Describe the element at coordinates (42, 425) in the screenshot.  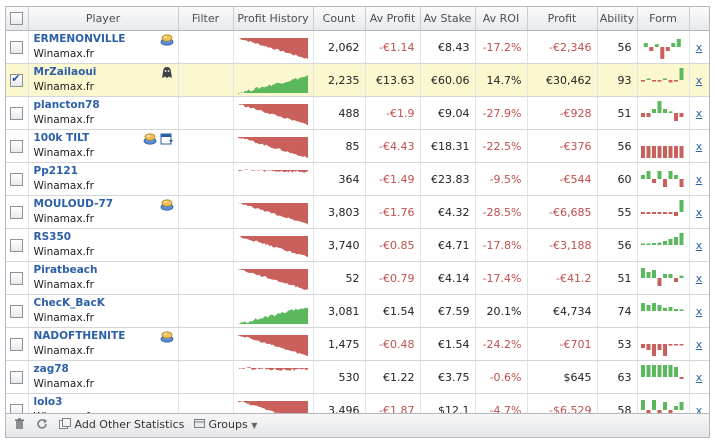
I see `refresh-icon` at that location.